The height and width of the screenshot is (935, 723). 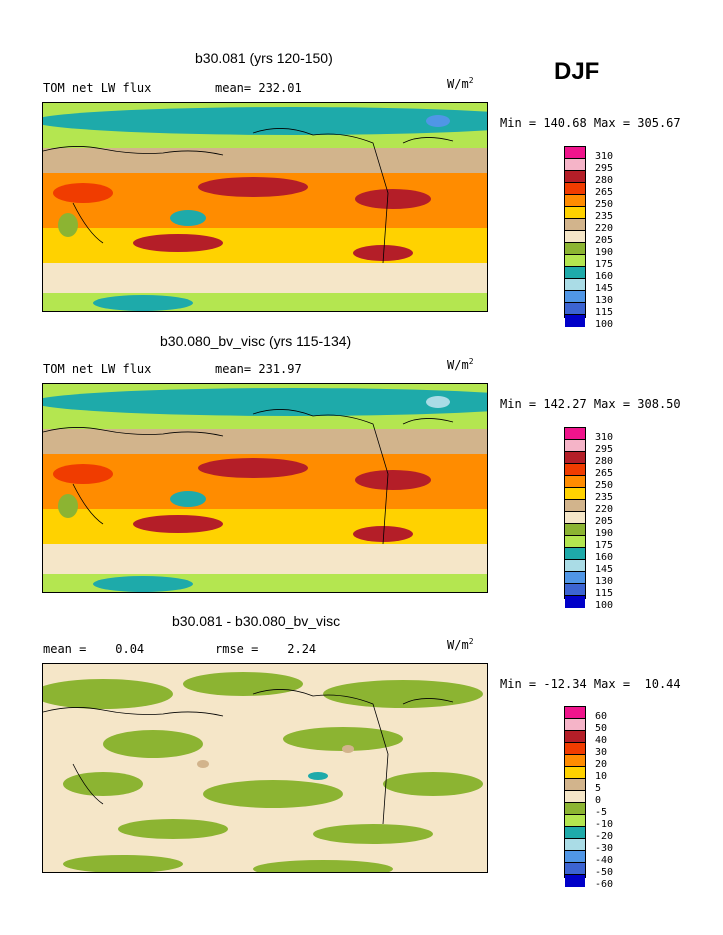 I want to click on panel-1-level-12: 145, so click(x=604, y=288).